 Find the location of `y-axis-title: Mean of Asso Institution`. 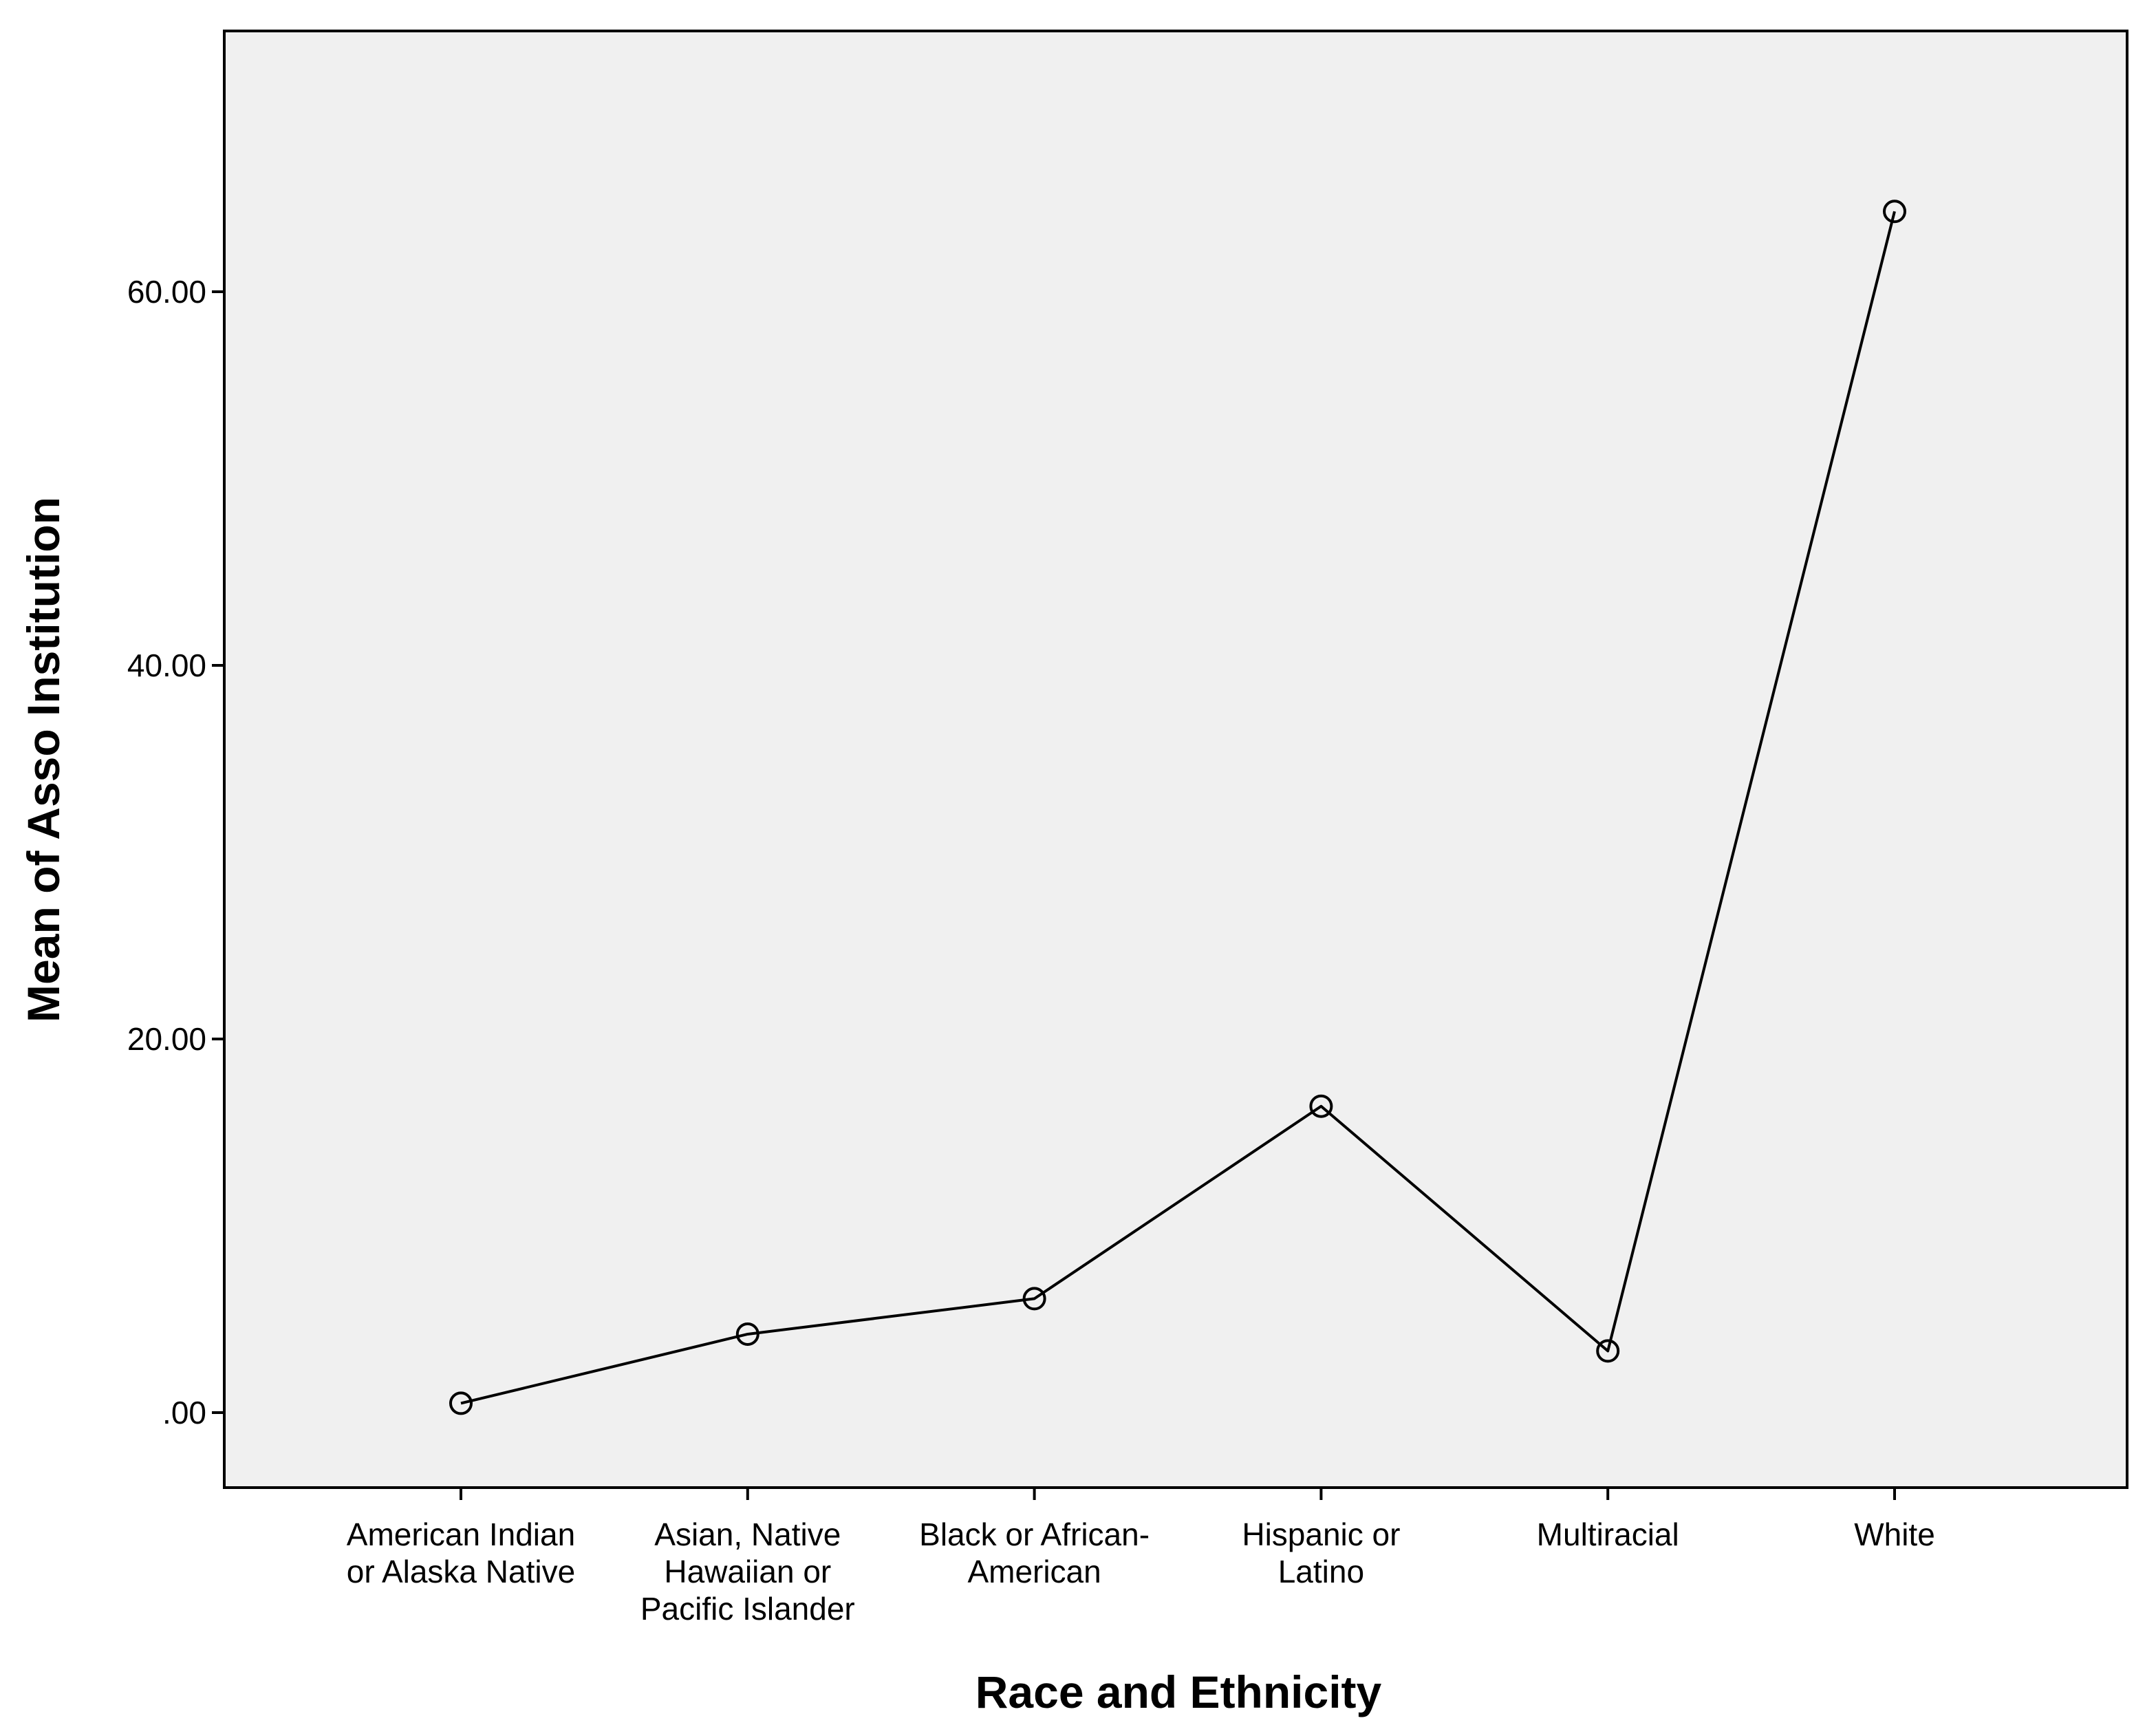

y-axis-title: Mean of Asso Institution is located at coordinates (43, 759).